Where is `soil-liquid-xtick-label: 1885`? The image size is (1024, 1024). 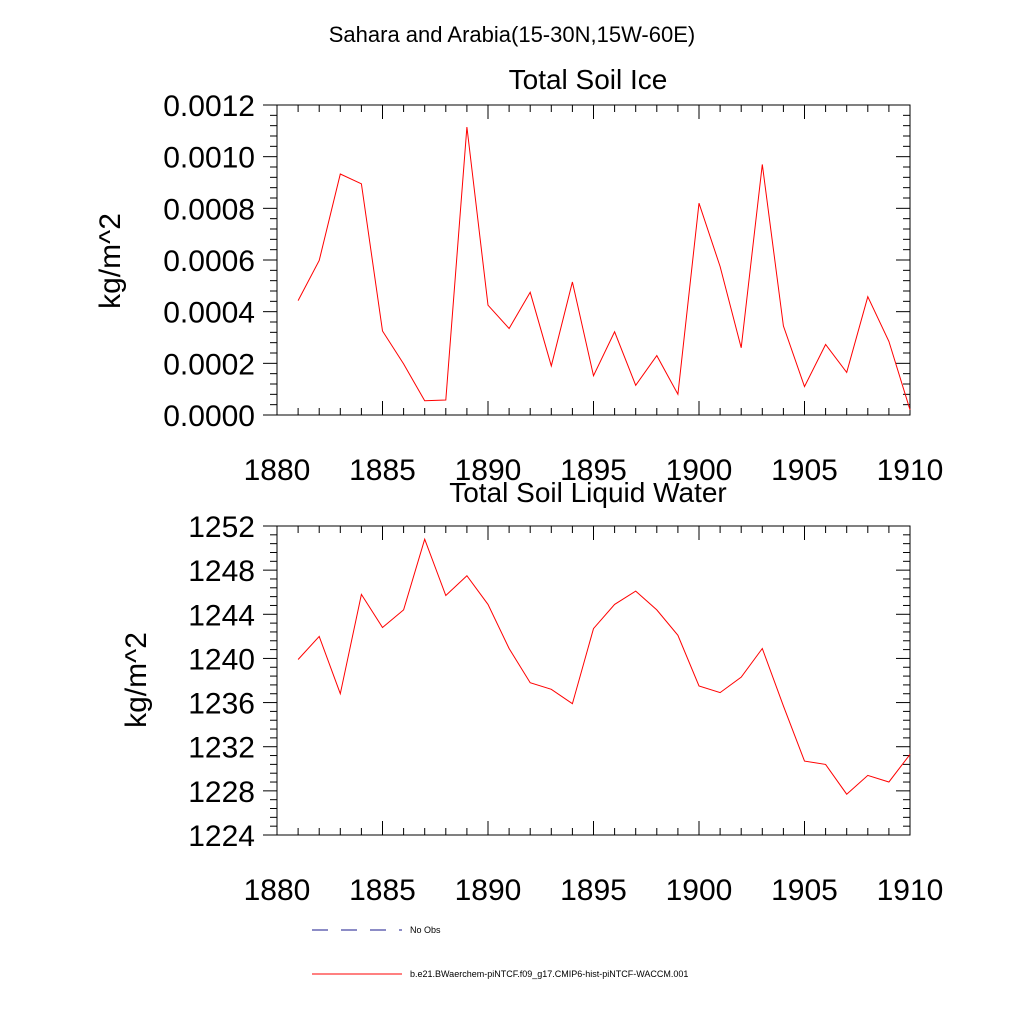
soil-liquid-xtick-label: 1885 is located at coordinates (382, 890).